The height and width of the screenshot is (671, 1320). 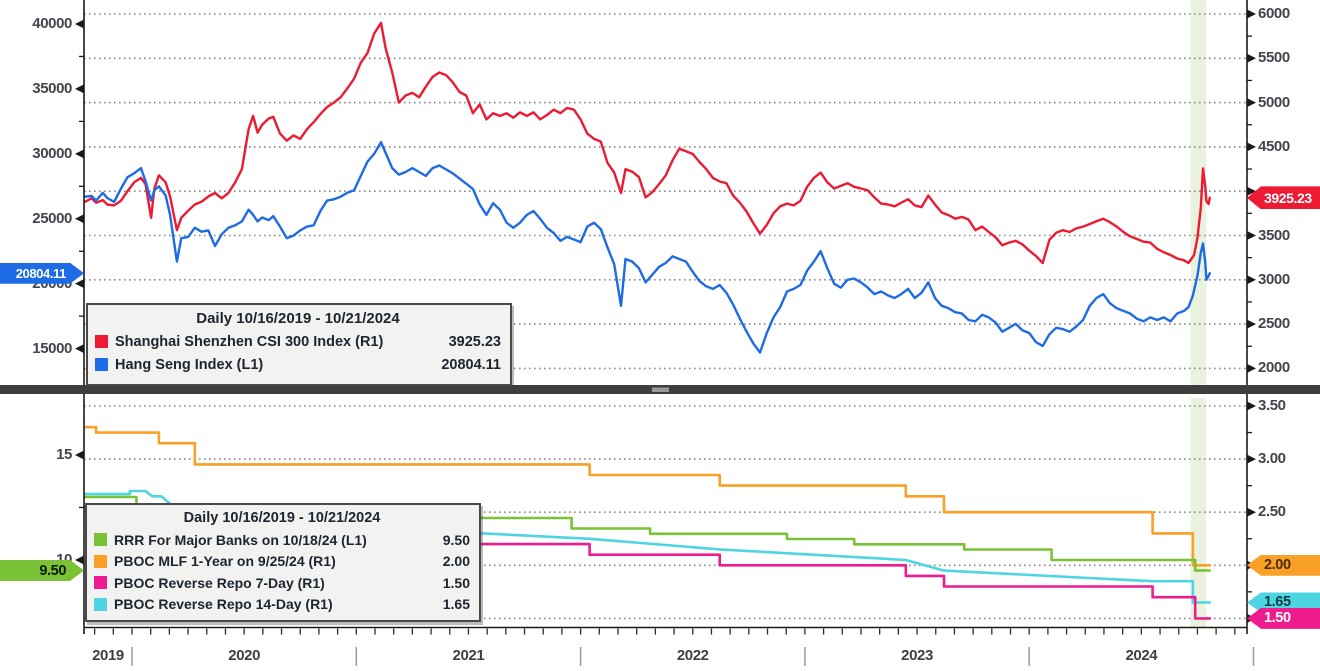 I want to click on hsi-swatch-icon, so click(x=101, y=364).